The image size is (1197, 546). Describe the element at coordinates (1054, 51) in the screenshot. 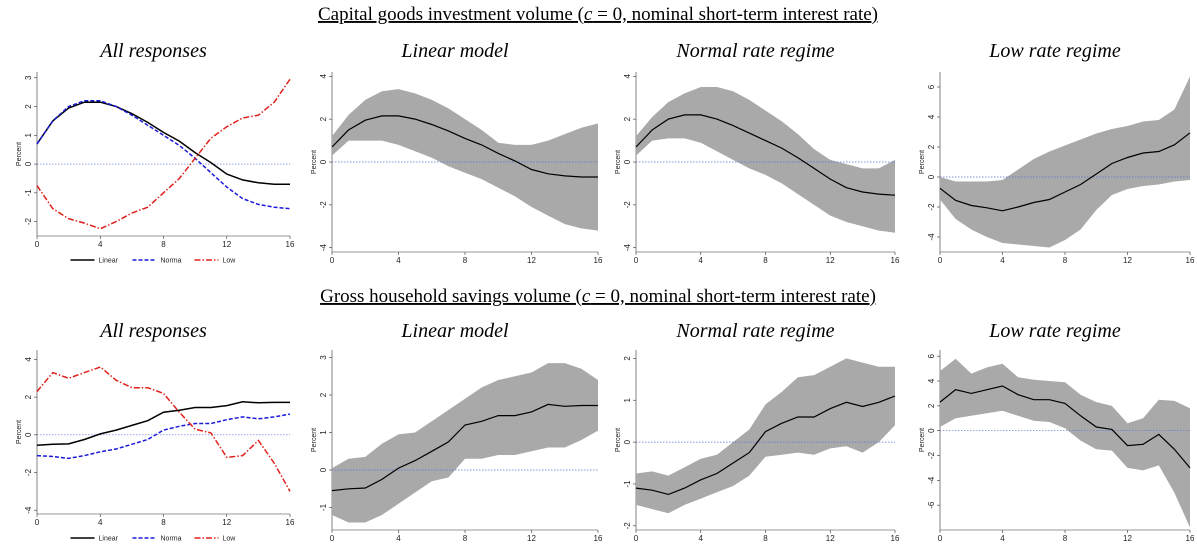

I see `panel-title: Low rate regime` at that location.